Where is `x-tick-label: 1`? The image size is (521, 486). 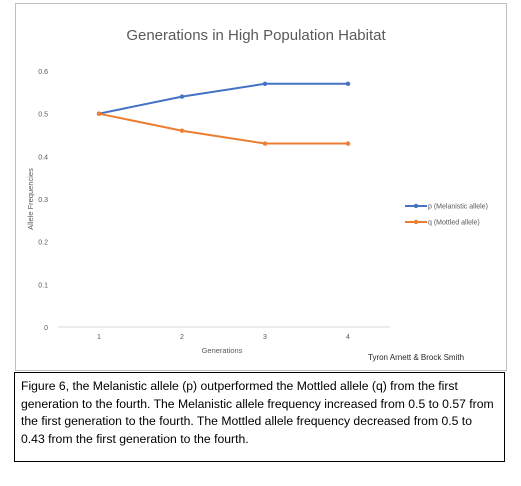 x-tick-label: 1 is located at coordinates (99, 337).